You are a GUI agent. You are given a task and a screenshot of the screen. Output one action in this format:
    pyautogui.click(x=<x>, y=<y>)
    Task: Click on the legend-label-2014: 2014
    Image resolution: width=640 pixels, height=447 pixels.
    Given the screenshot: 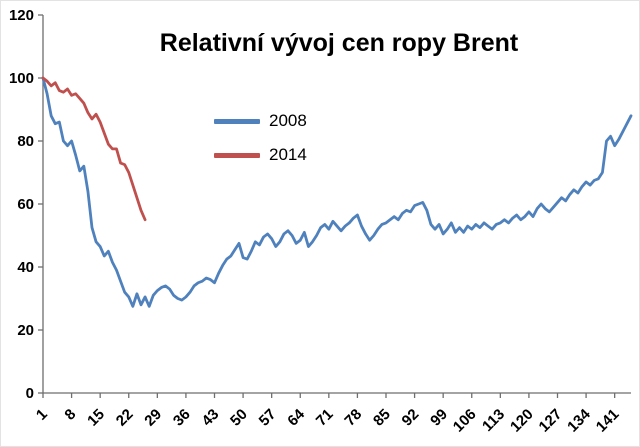 What is the action you would take?
    pyautogui.click(x=288, y=154)
    